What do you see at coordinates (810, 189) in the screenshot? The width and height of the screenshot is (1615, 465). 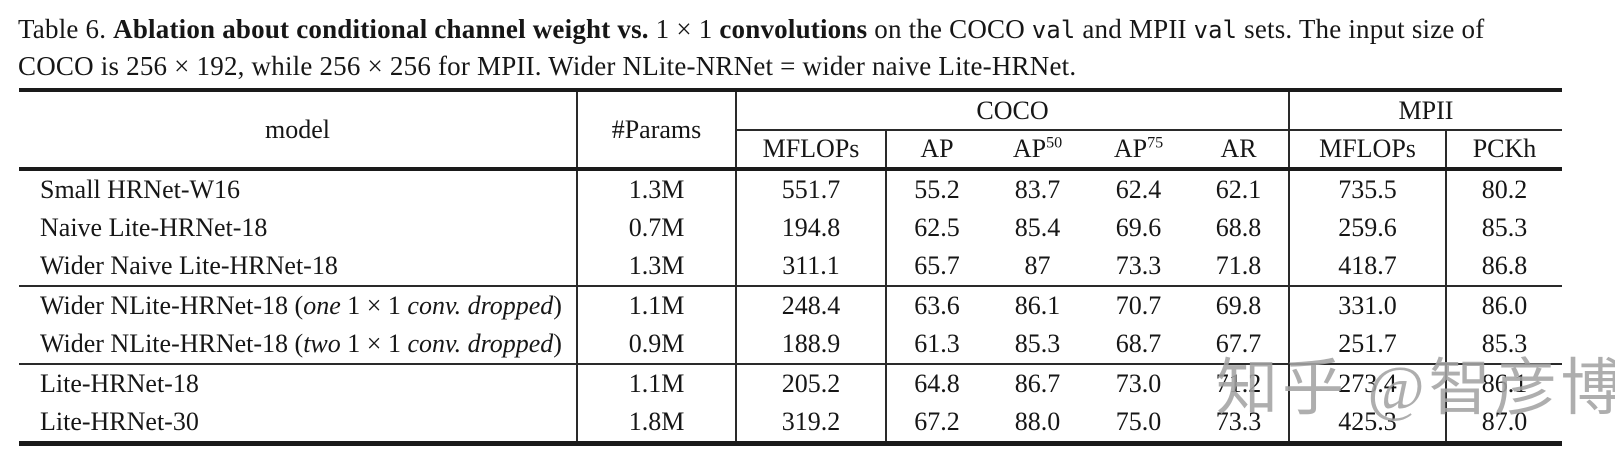 I see `coco-mflops-cell: 551.7` at bounding box center [810, 189].